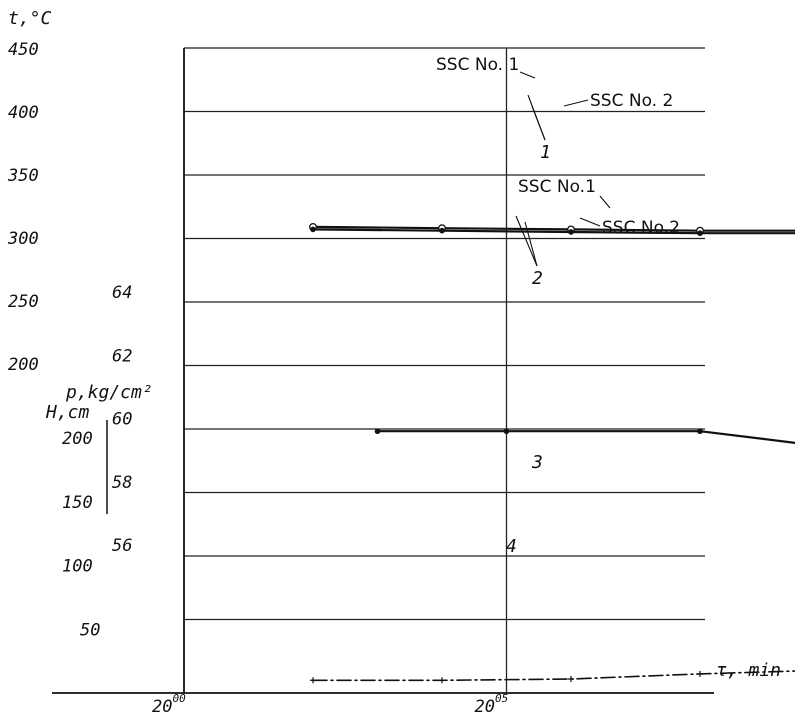 This screenshot has height=715, width=795. What do you see at coordinates (122, 293) in the screenshot?
I see `pressure-tick-label: 64` at bounding box center [122, 293].